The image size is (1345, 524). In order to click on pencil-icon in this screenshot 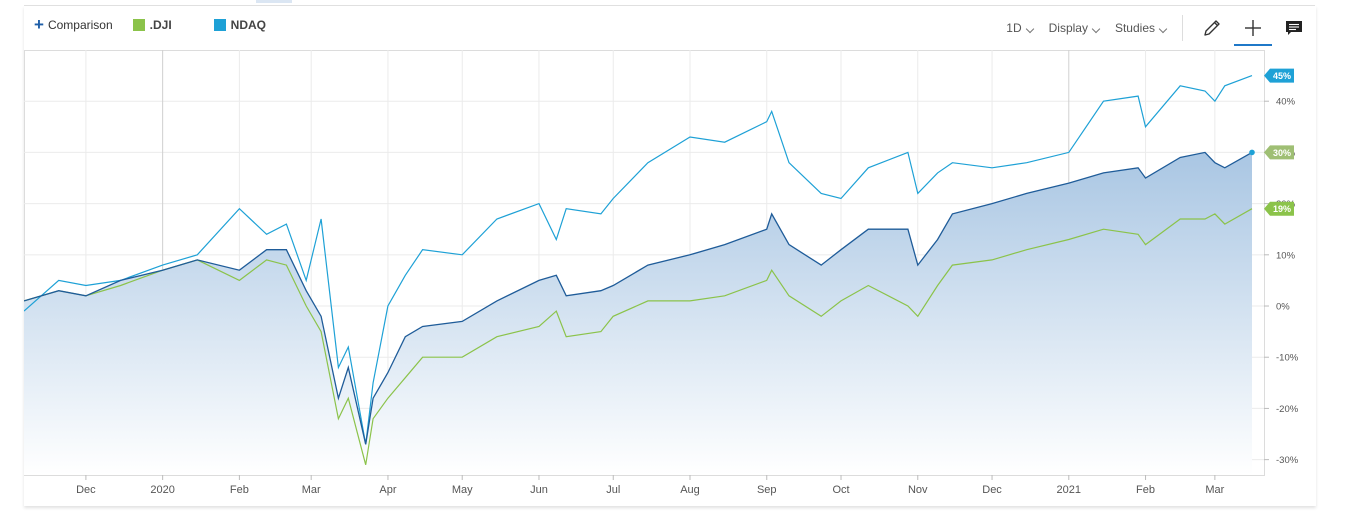, I will do `click(1212, 28)`.